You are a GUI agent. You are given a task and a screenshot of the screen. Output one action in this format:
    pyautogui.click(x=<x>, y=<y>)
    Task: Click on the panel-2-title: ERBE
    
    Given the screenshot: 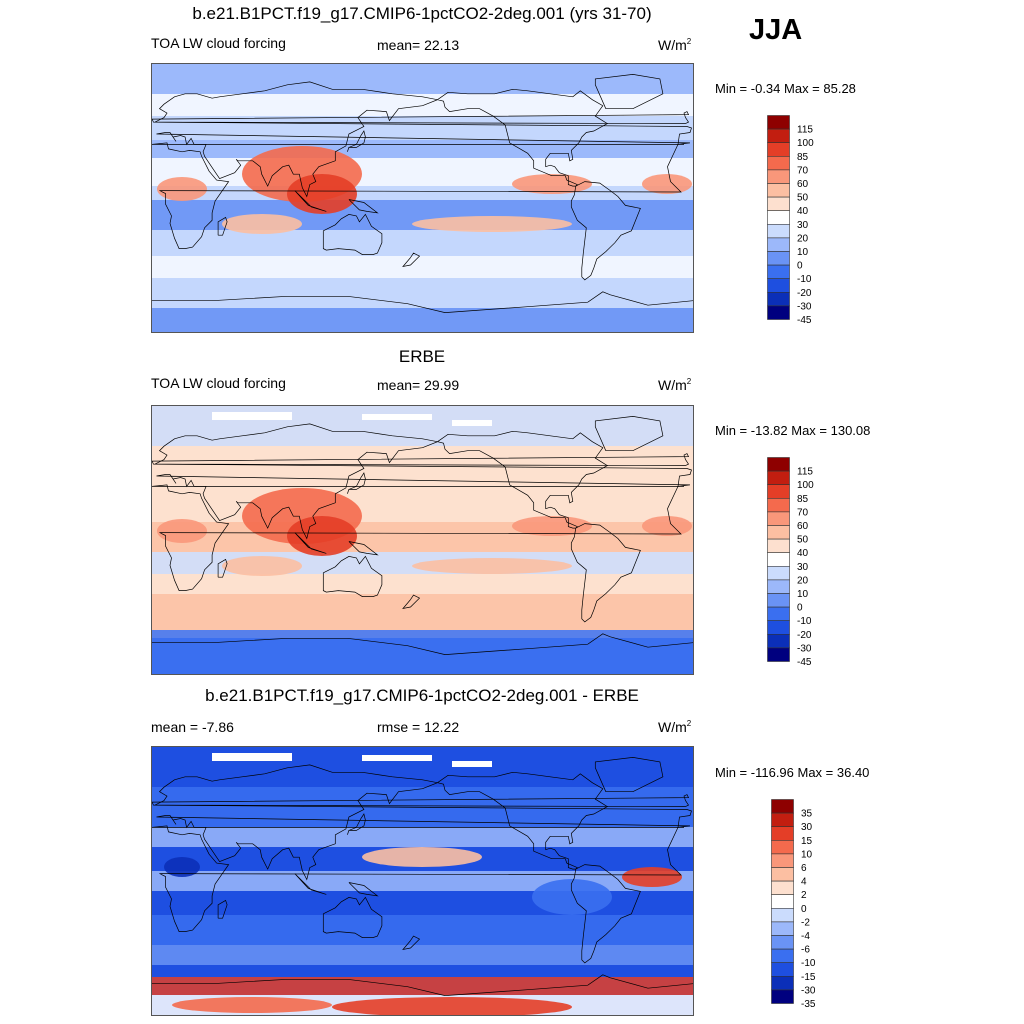 What is the action you would take?
    pyautogui.click(x=422, y=356)
    